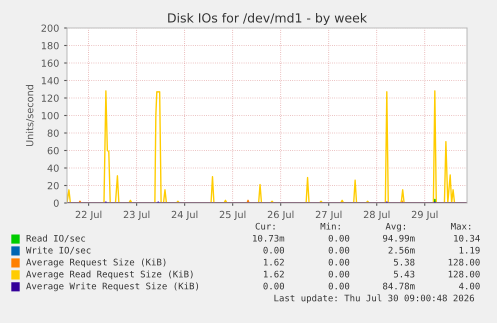 The width and height of the screenshot is (497, 323). What do you see at coordinates (50, 80) in the screenshot?
I see `y-tick-label: 140` at bounding box center [50, 80].